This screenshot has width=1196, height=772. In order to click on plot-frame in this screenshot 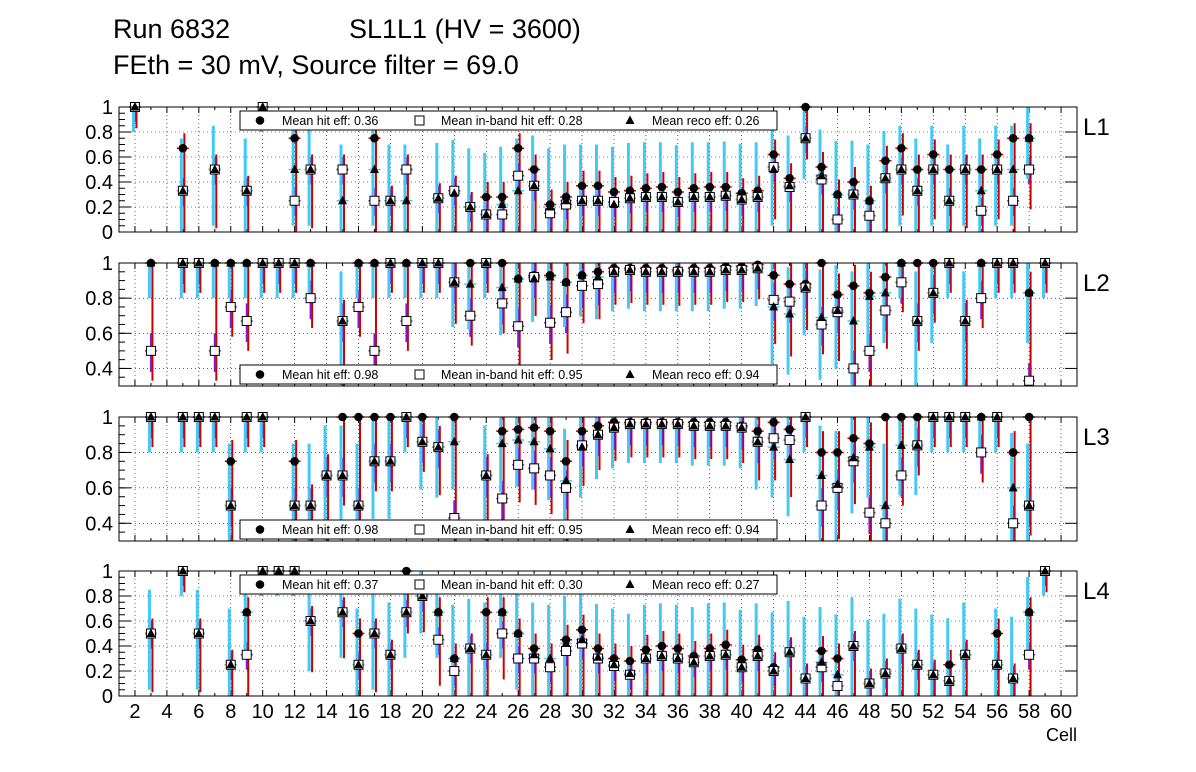, I will do `click(598, 479)`.